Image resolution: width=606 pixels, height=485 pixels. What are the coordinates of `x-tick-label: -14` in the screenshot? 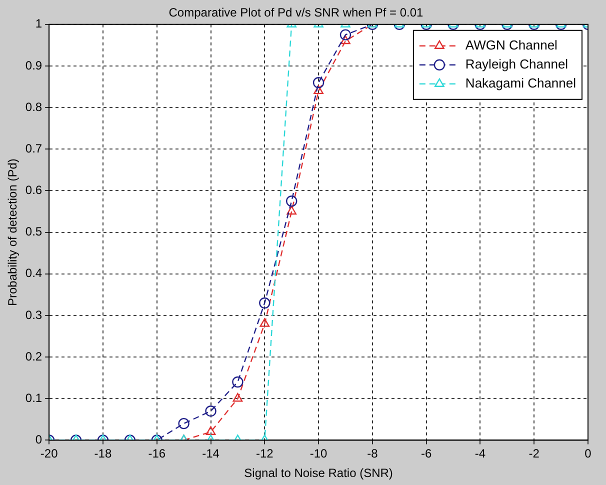 It's located at (211, 453).